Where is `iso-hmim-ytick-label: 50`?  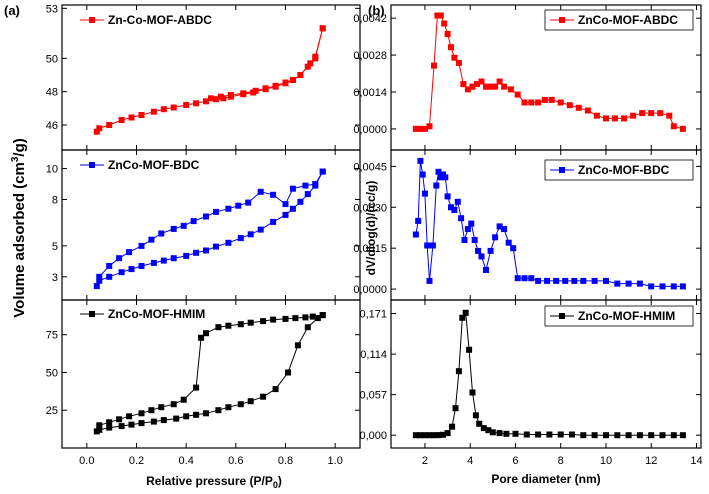 iso-hmim-ytick-label: 50 is located at coordinates (52, 373).